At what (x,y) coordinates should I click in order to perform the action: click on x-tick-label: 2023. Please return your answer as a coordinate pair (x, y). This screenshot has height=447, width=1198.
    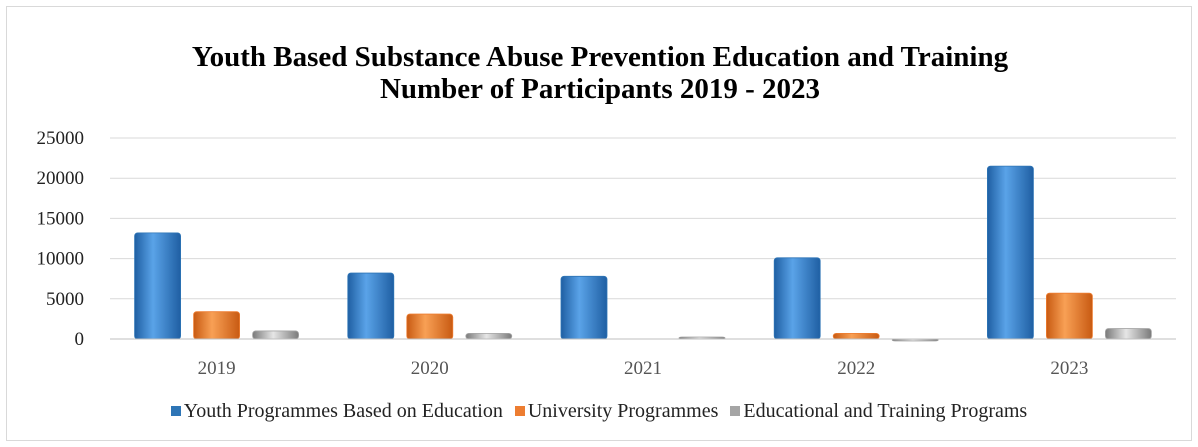
    Looking at the image, I should click on (1069, 368).